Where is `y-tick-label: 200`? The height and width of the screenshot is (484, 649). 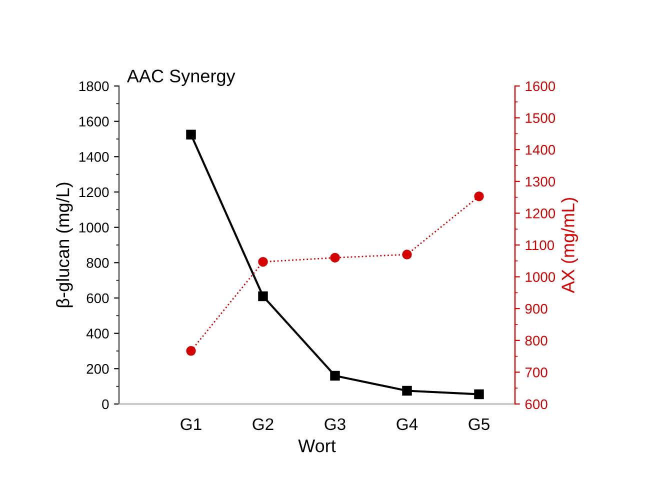 y-tick-label: 200 is located at coordinates (97, 369).